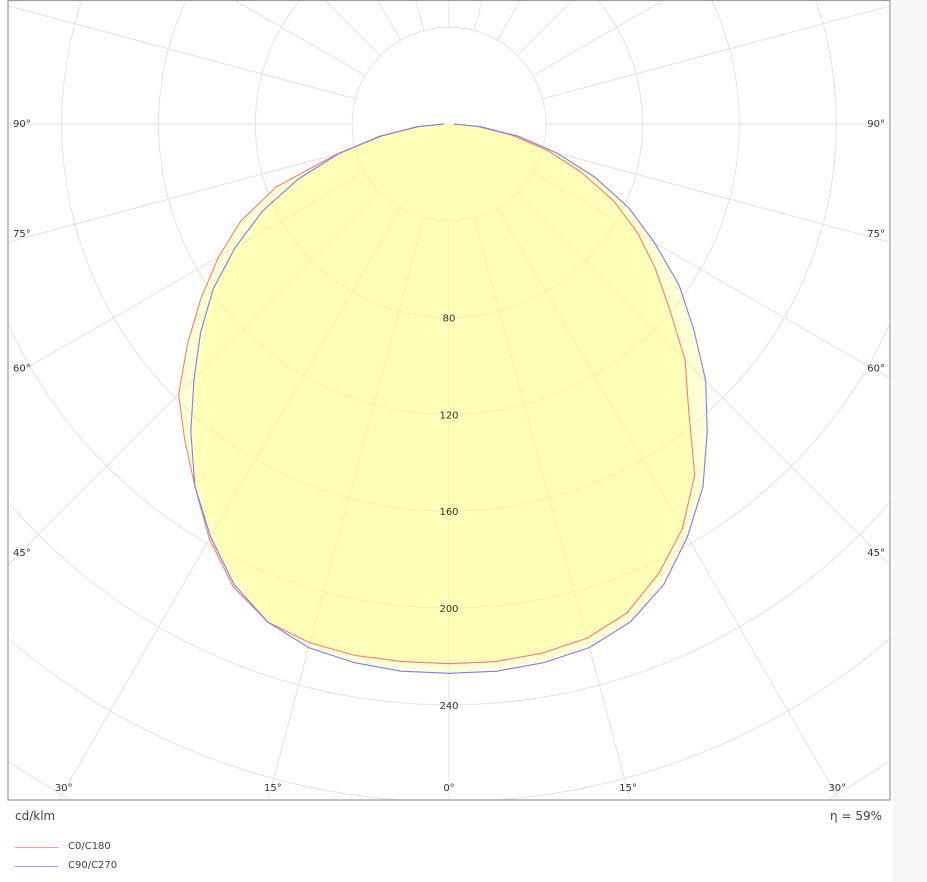 The image size is (927, 882). Describe the element at coordinates (36, 866) in the screenshot. I see `legend-line-c90-c270` at that location.